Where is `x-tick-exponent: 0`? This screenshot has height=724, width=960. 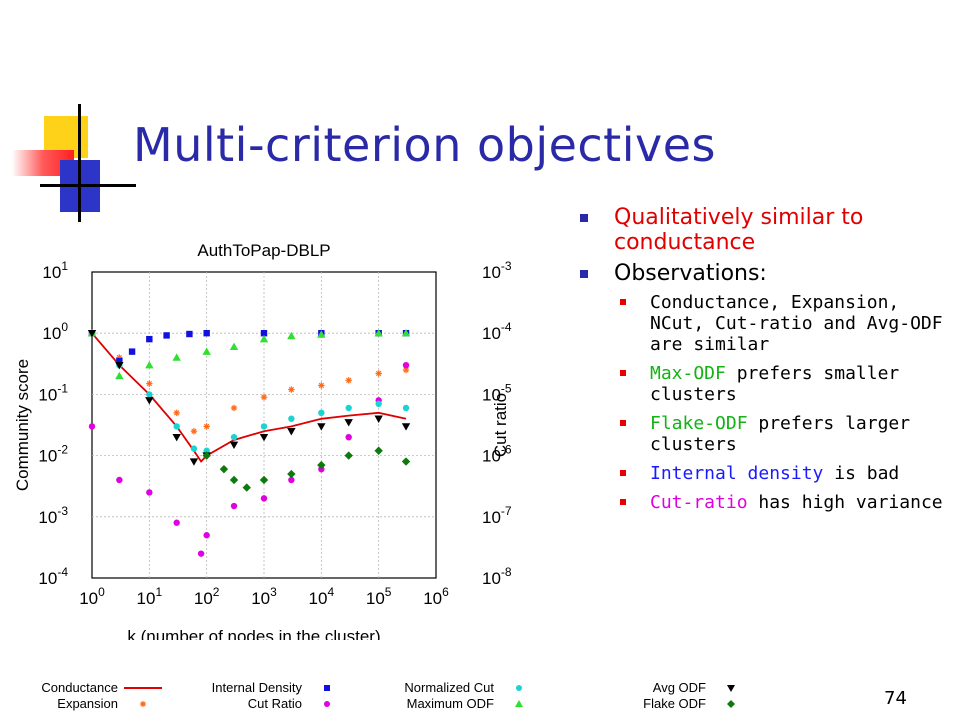 x-tick-exponent: 0 is located at coordinates (101, 592).